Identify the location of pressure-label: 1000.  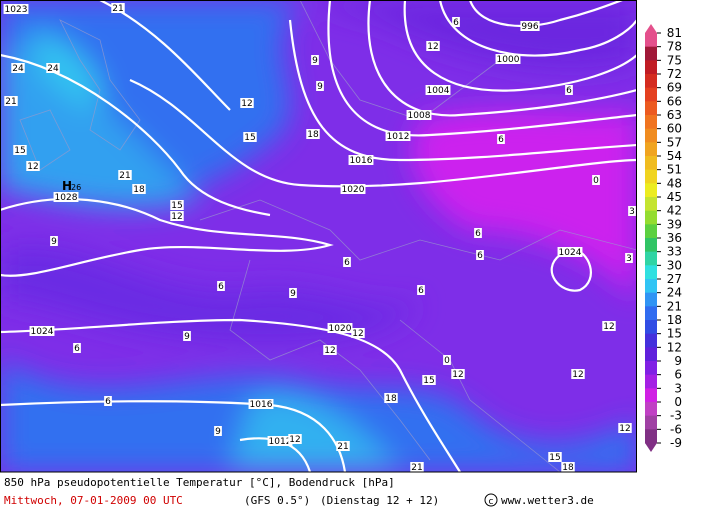
(508, 60).